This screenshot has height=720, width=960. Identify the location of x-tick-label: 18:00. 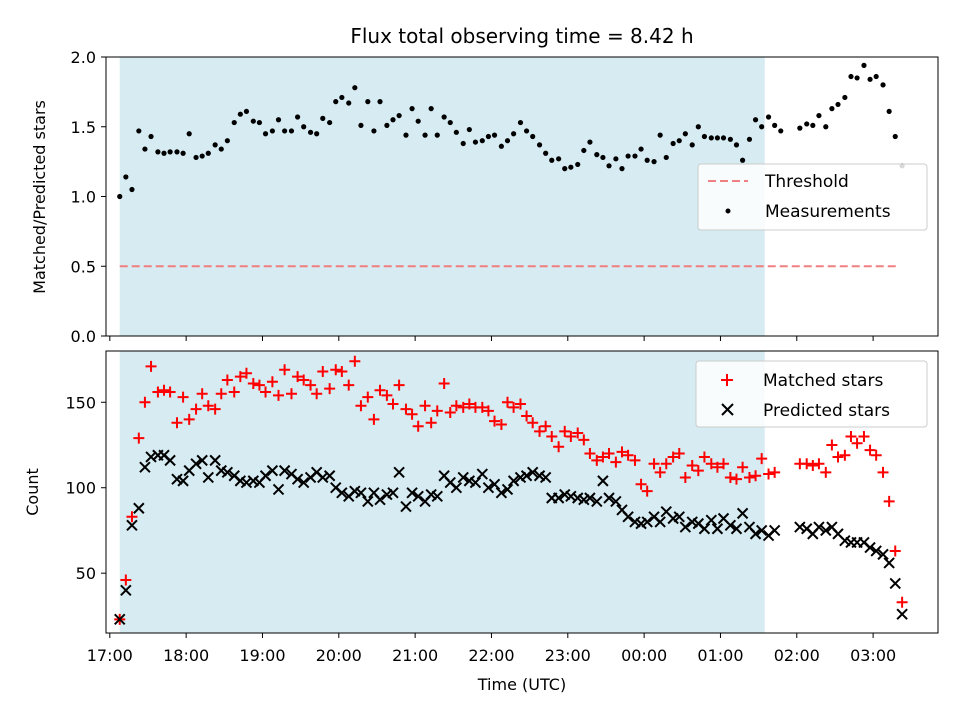
(186, 655).